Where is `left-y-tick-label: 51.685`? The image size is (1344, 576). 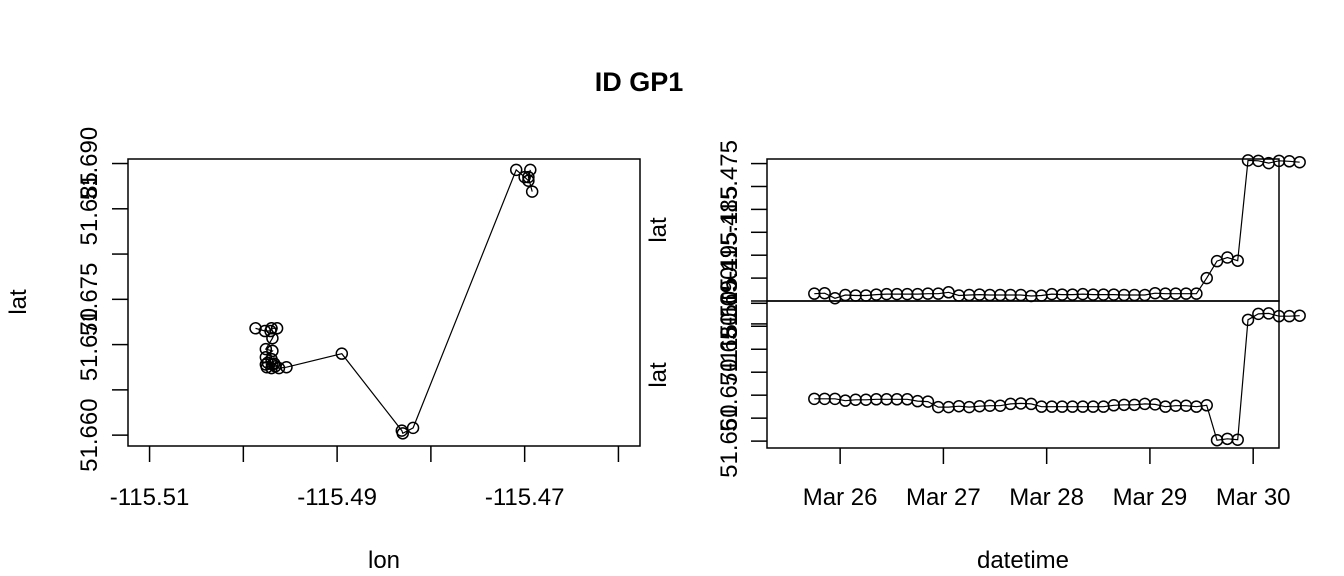 left-y-tick-label: 51.685 is located at coordinates (89, 208).